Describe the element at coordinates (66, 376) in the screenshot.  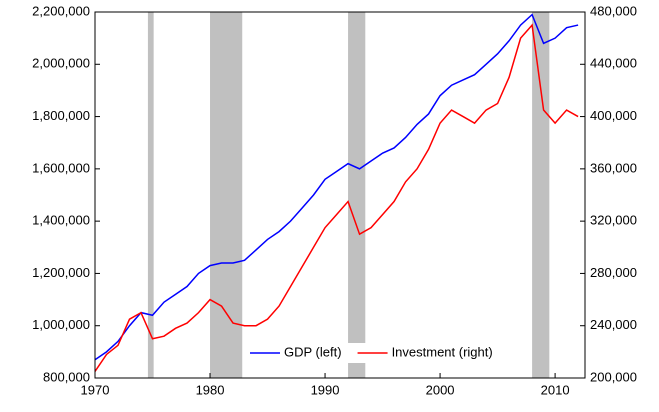
I see `y-tick-label: 800,000` at that location.